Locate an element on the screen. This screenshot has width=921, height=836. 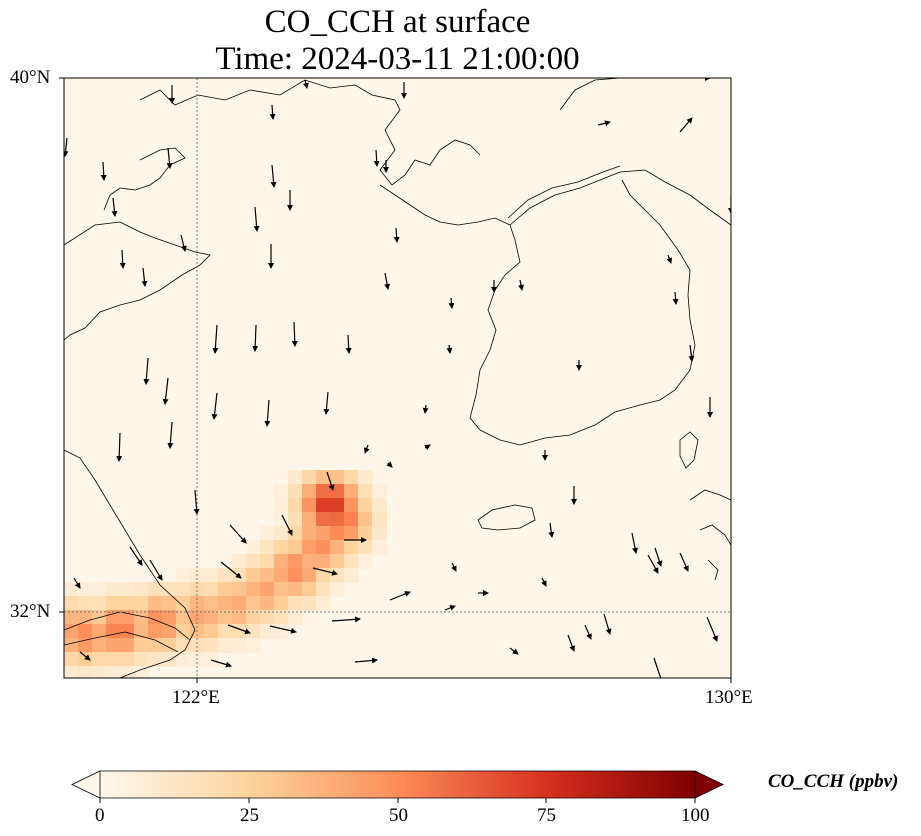
jeju-island is located at coordinates (506, 517).